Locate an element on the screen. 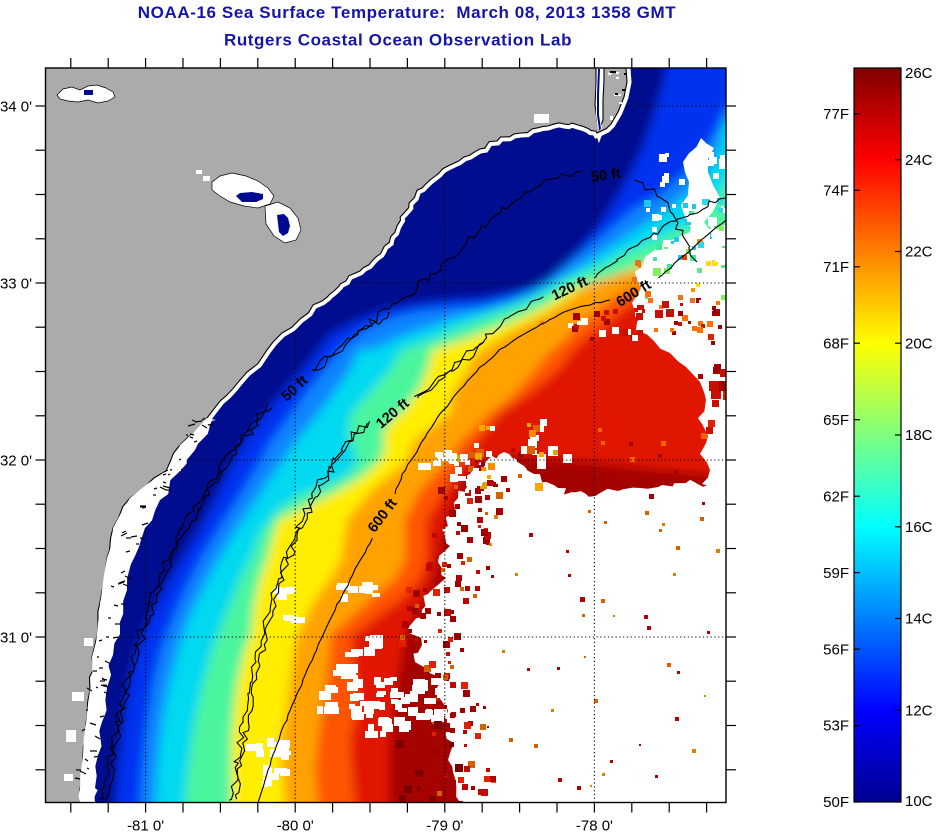 This screenshot has height=832, width=936. svg-text: 56F is located at coordinates (836, 649).